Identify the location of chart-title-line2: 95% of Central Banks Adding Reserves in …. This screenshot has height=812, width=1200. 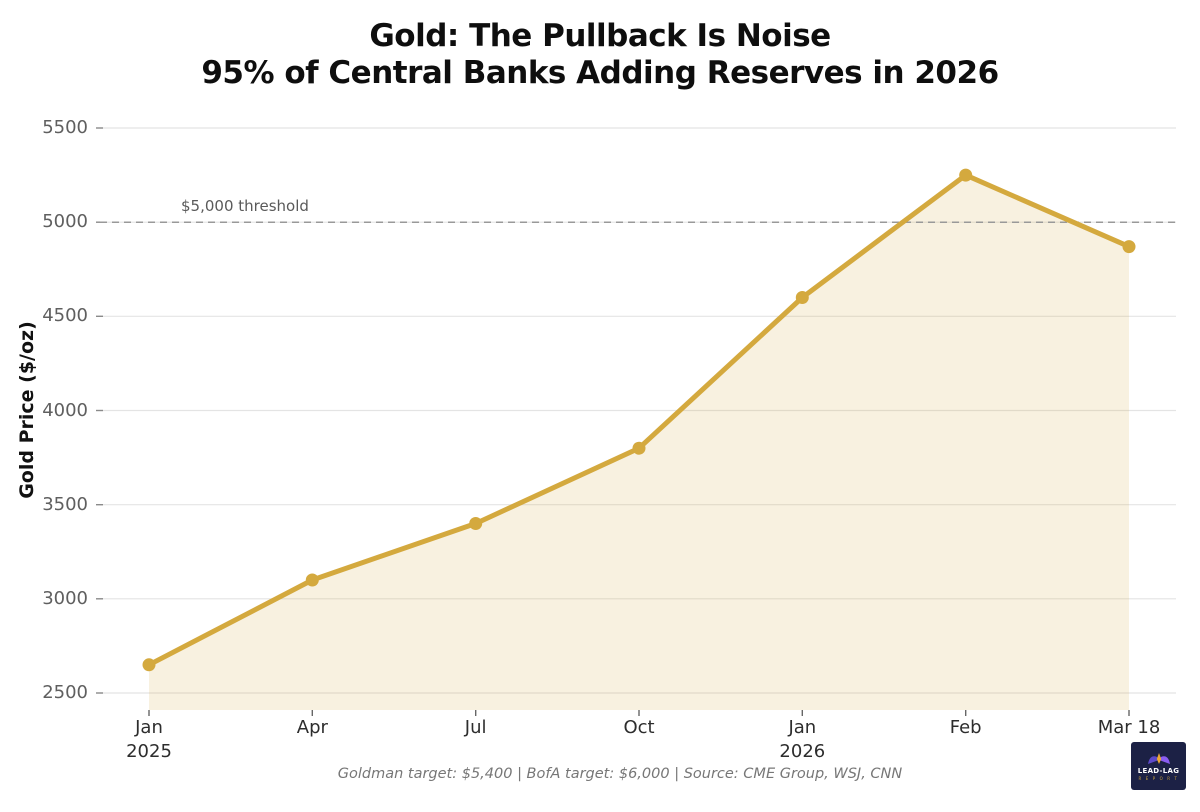
(600, 73).